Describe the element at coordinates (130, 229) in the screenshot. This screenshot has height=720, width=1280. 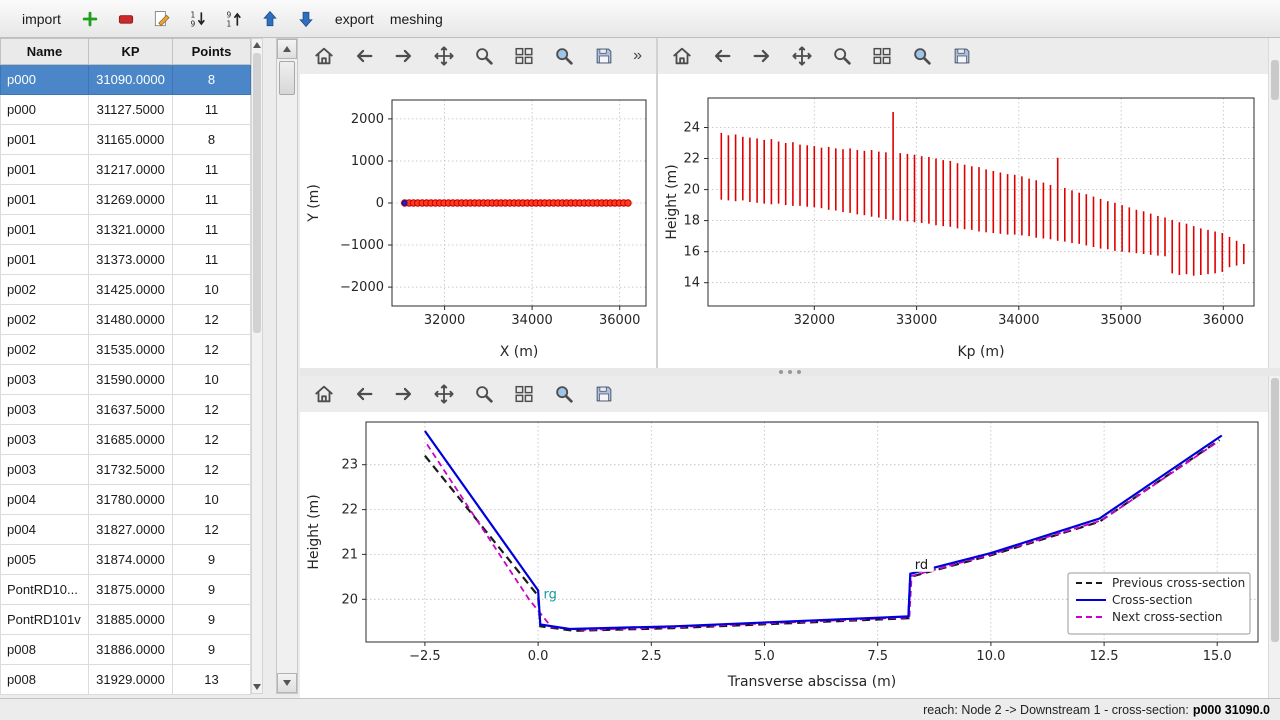
I see `cell-kp: 31321.0000` at that location.